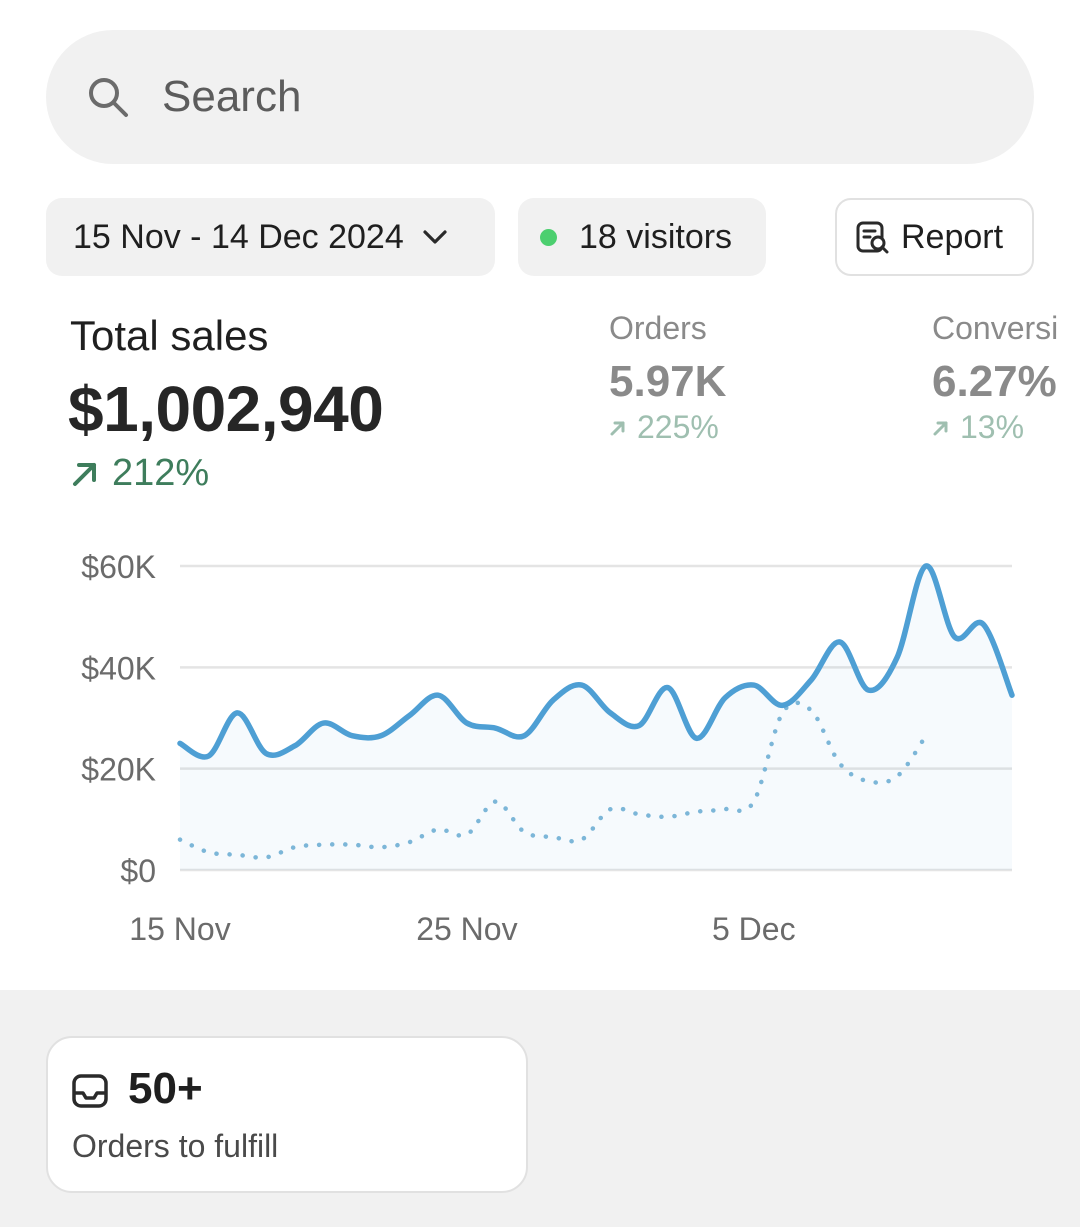 The image size is (1080, 1227). I want to click on orders-change: 225%, so click(667, 427).